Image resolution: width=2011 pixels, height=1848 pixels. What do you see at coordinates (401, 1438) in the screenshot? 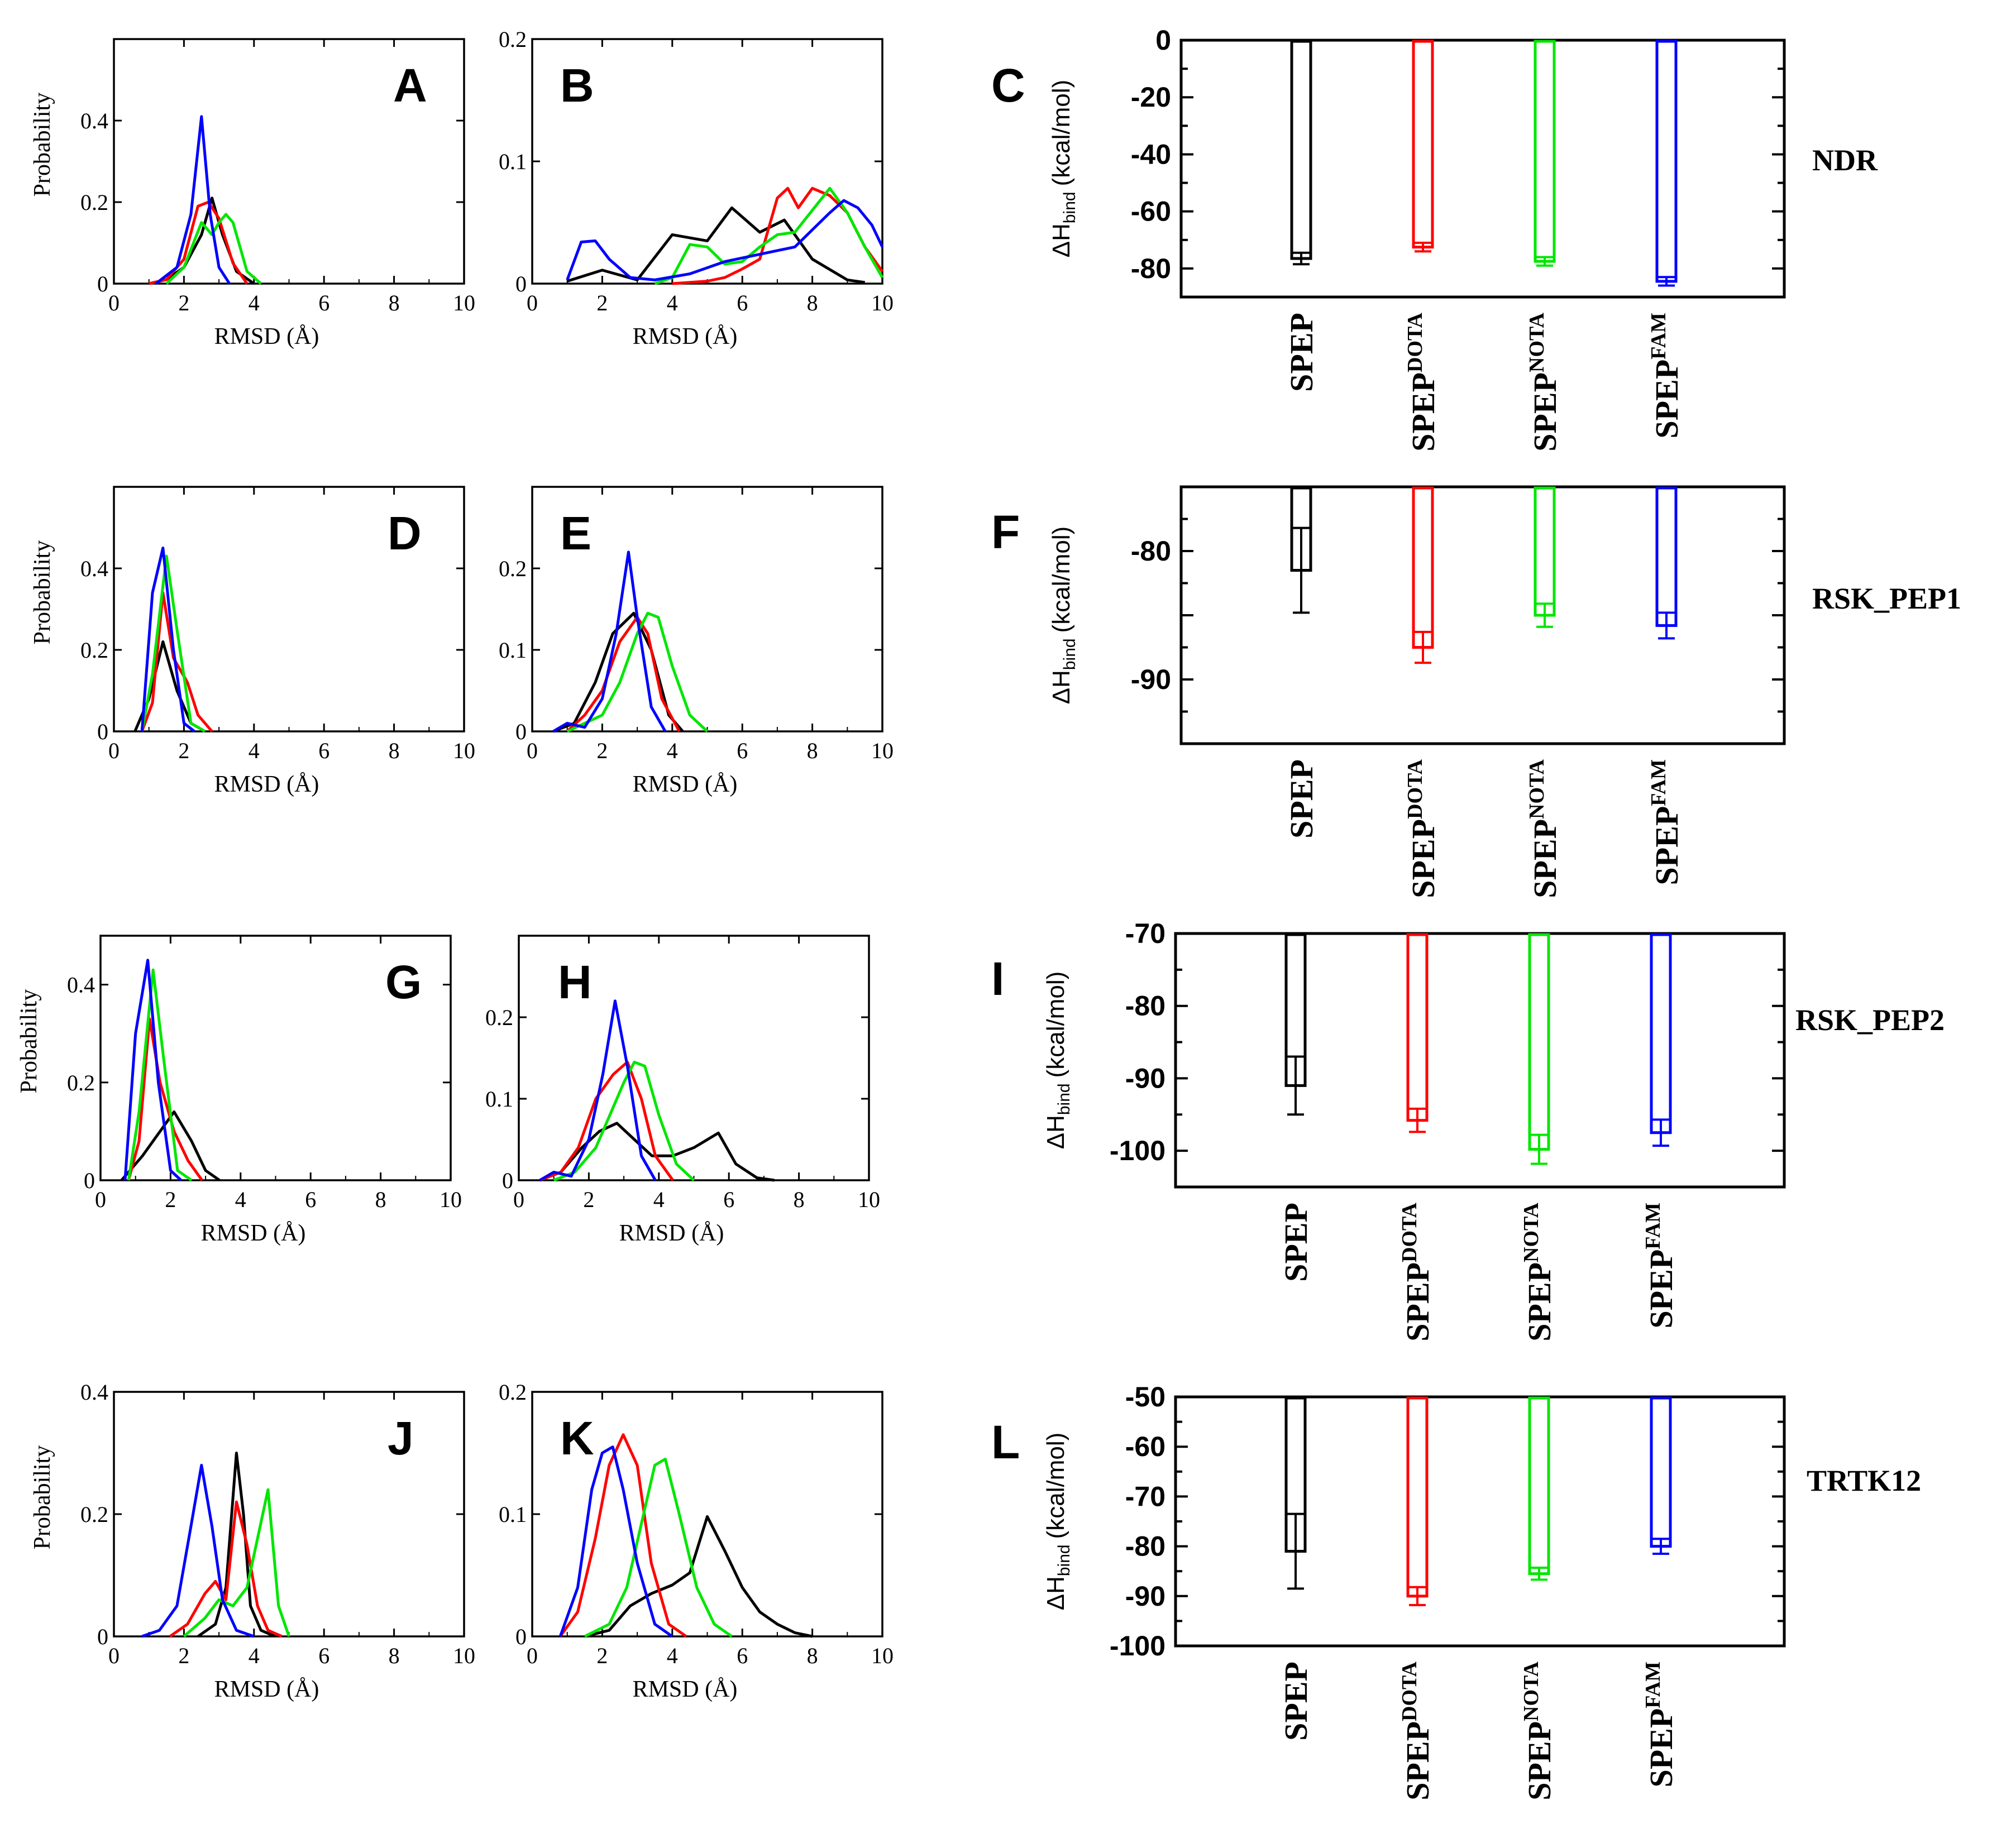
I see `panel-letter: J` at bounding box center [401, 1438].